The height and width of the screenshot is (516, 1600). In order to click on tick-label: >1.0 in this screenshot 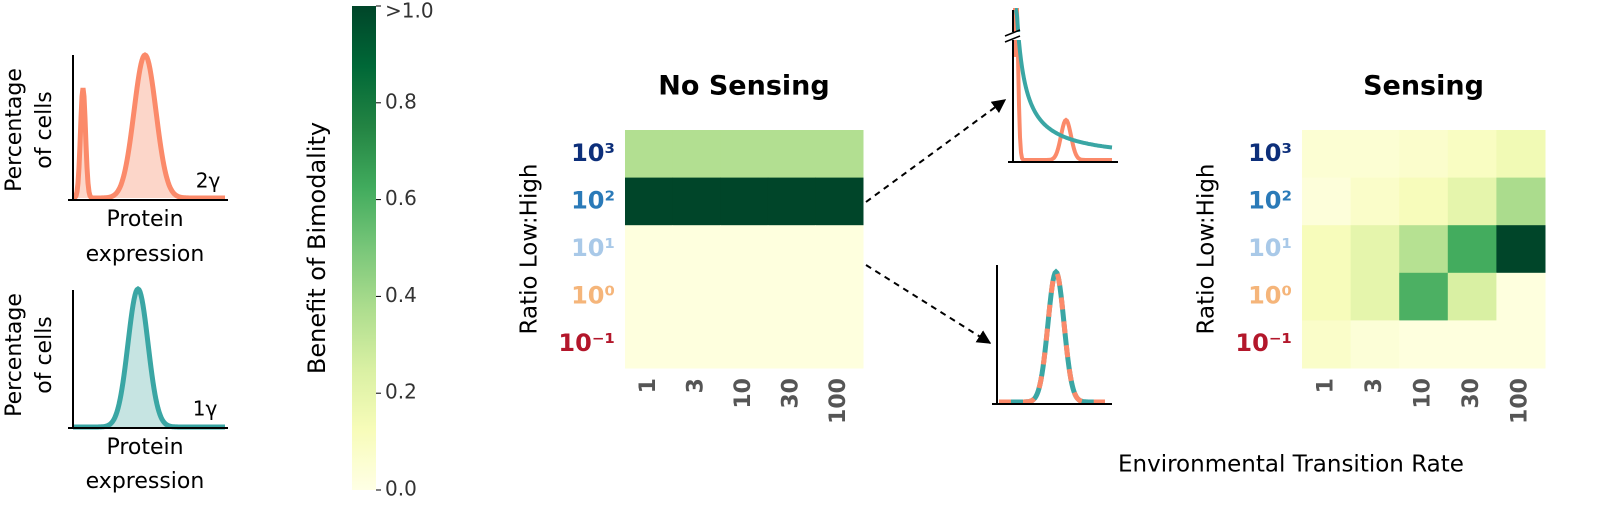, I will do `click(409, 11)`.